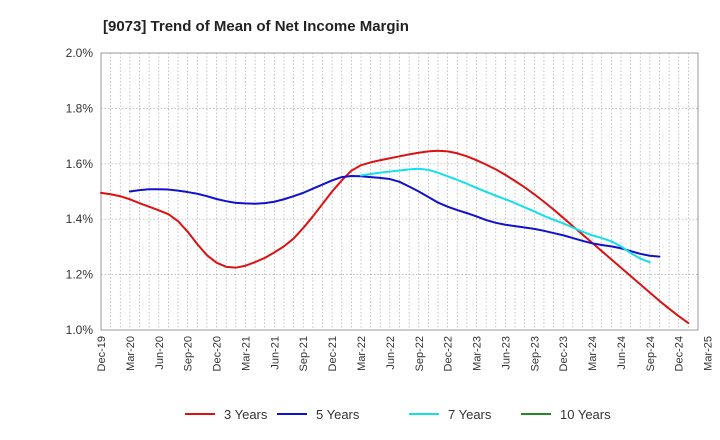 This screenshot has width=720, height=440. What do you see at coordinates (333, 353) in the screenshot?
I see `x-tick-label: Dec-21` at bounding box center [333, 353].